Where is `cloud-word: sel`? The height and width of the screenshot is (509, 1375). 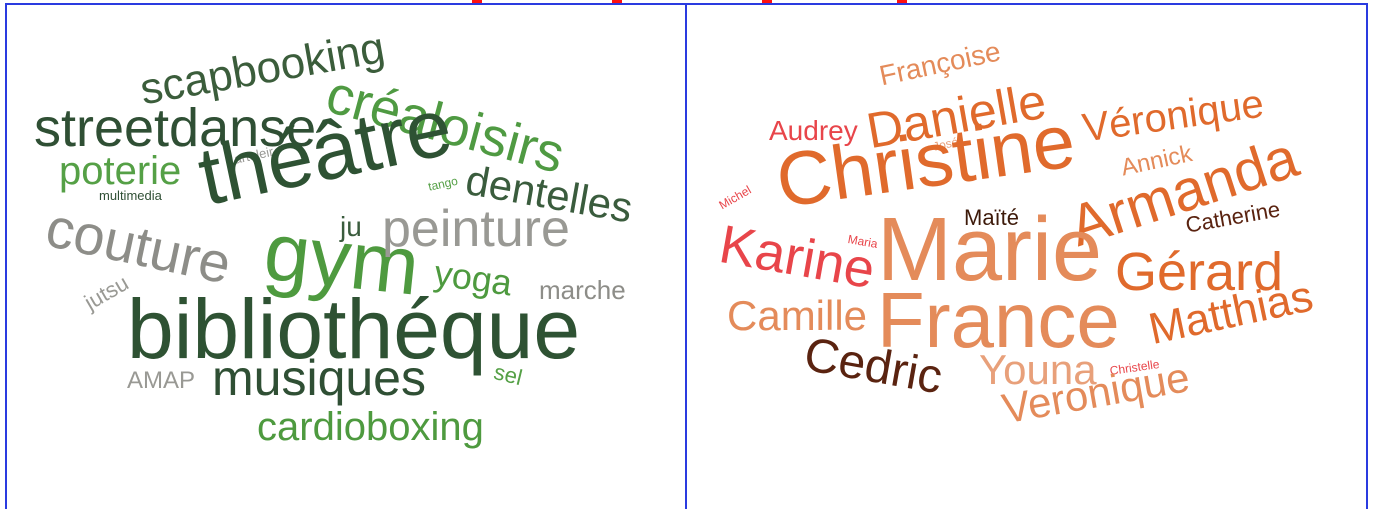 cloud-word: sel is located at coordinates (508, 375).